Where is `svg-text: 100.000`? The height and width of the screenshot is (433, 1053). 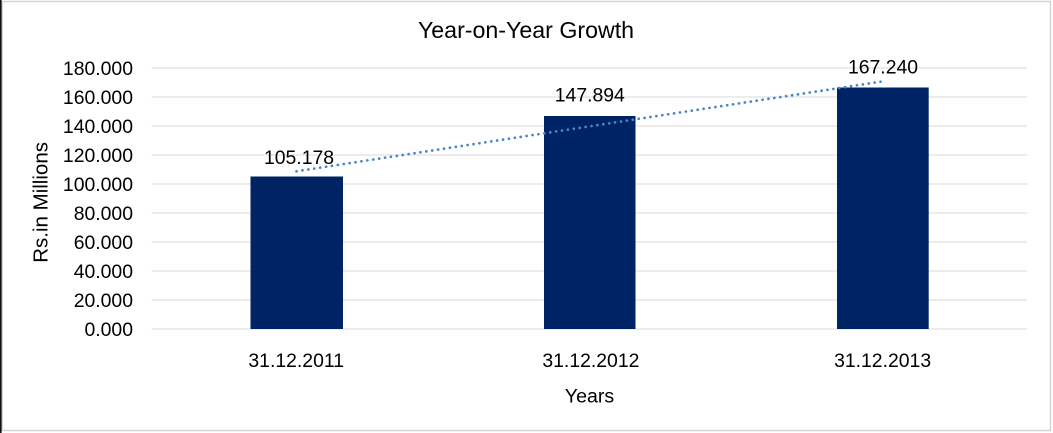
svg-text: 100.000 is located at coordinates (98, 185).